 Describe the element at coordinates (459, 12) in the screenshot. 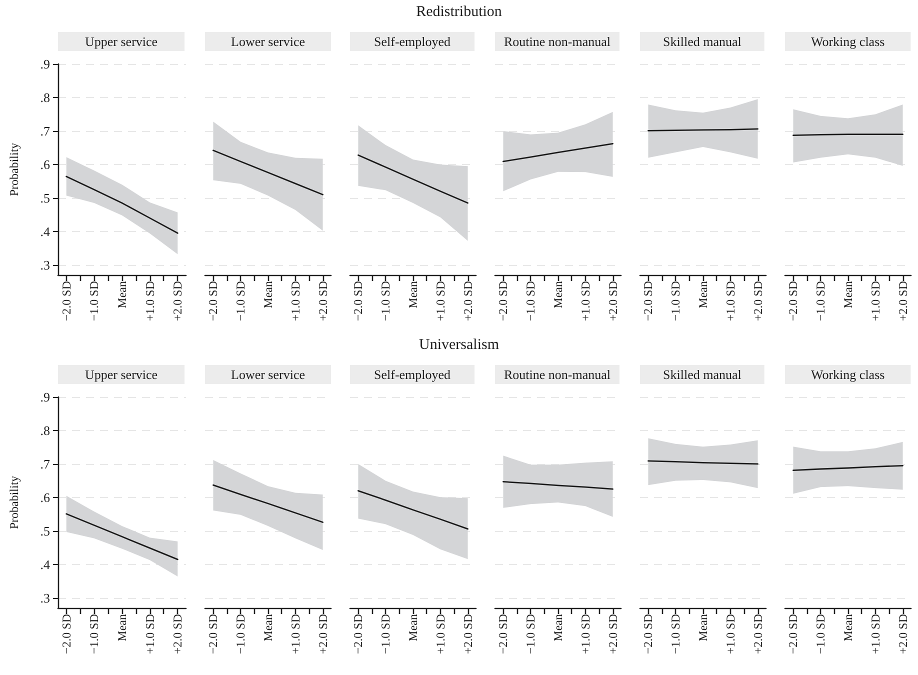

I see `text: Redistribution` at that location.